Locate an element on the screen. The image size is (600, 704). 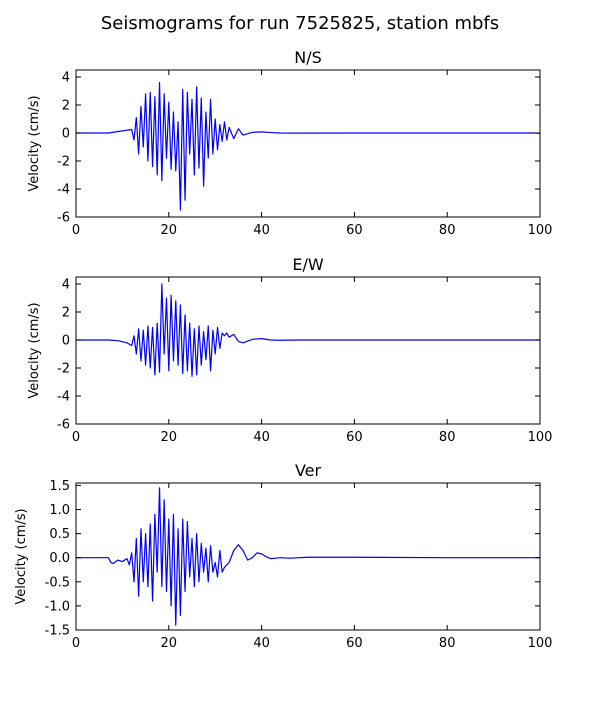
y-tick-label: -0.5 is located at coordinates (57, 582).